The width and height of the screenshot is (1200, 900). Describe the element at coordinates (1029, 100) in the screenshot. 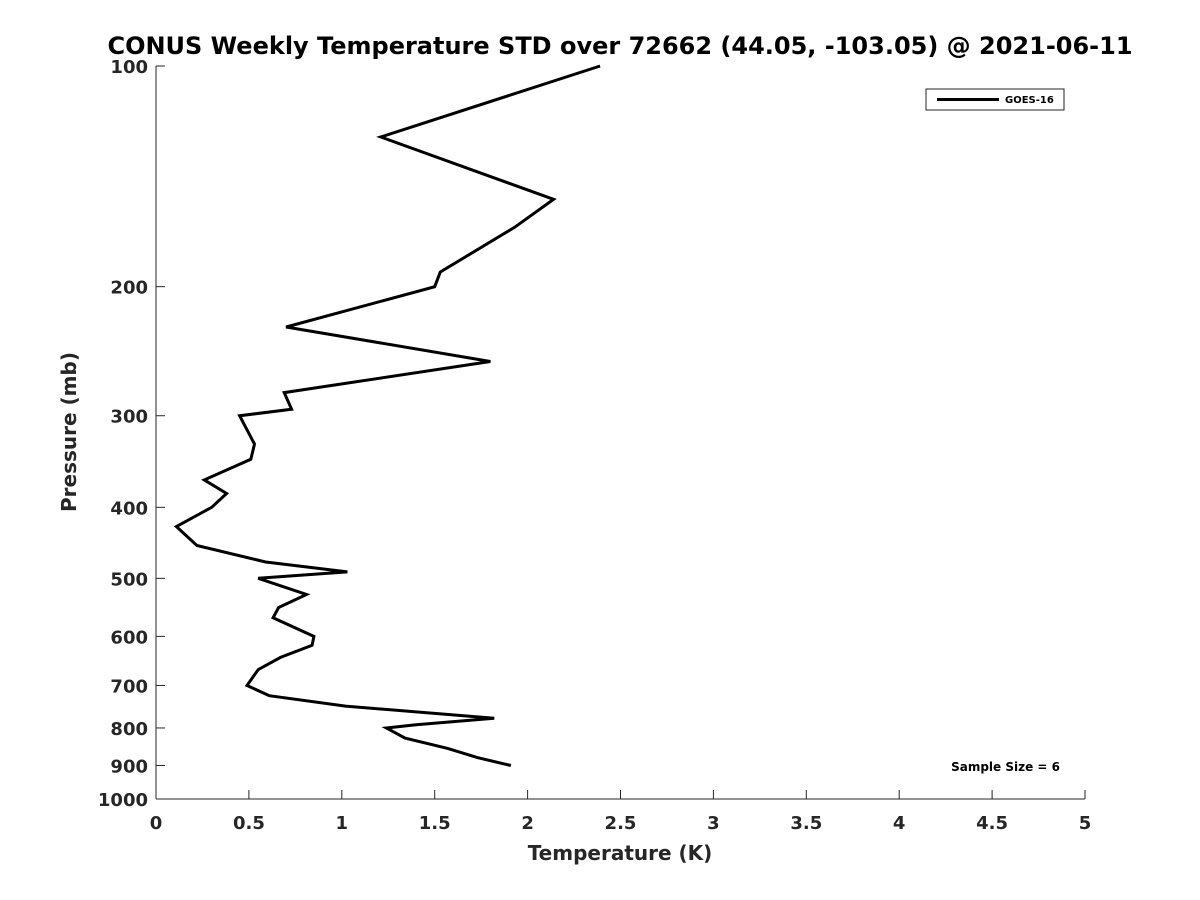

I see `legend-label-goes-16: GOES-16` at that location.